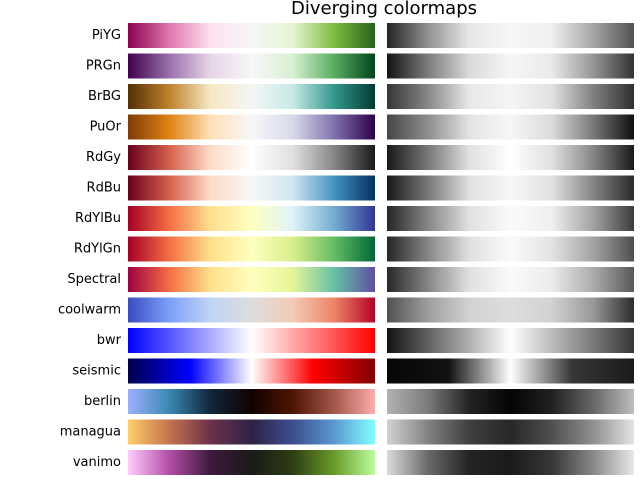 Image resolution: width=640 pixels, height=480 pixels. Describe the element at coordinates (94, 279) in the screenshot. I see `colormap-name: Spectral` at that location.